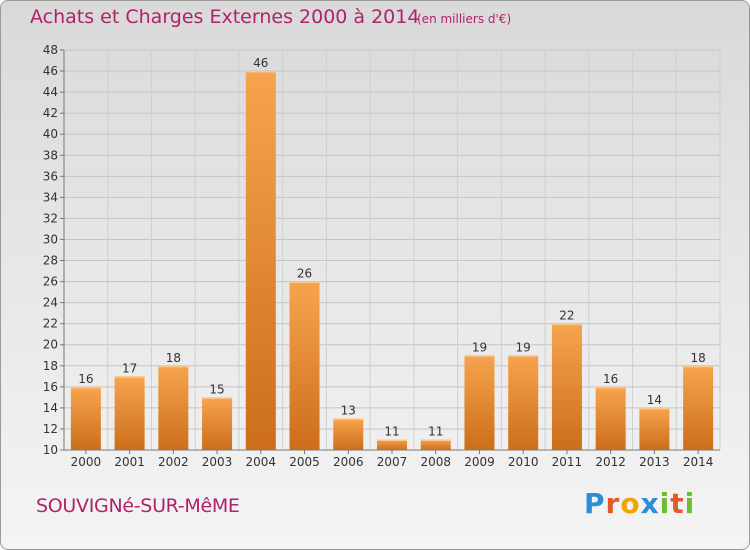 Image resolution: width=750 pixels, height=550 pixels. What do you see at coordinates (523, 462) in the screenshot?
I see `x-tick-label: 2010` at bounding box center [523, 462].